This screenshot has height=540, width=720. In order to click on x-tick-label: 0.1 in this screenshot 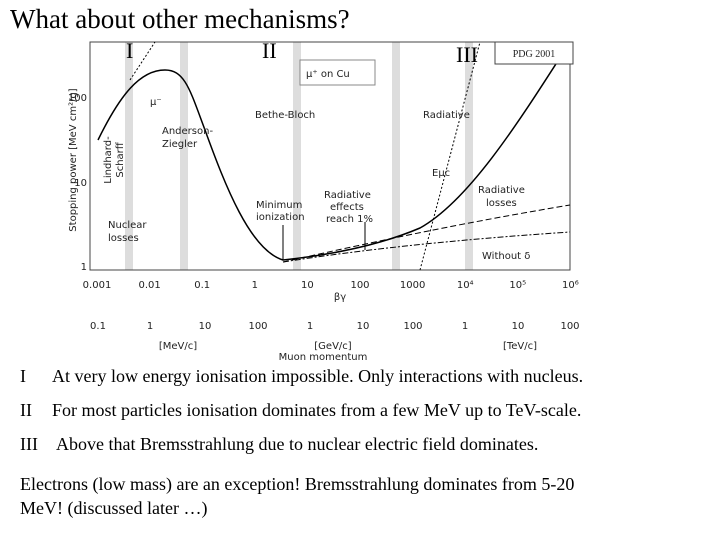, I will do `click(202, 285)`.